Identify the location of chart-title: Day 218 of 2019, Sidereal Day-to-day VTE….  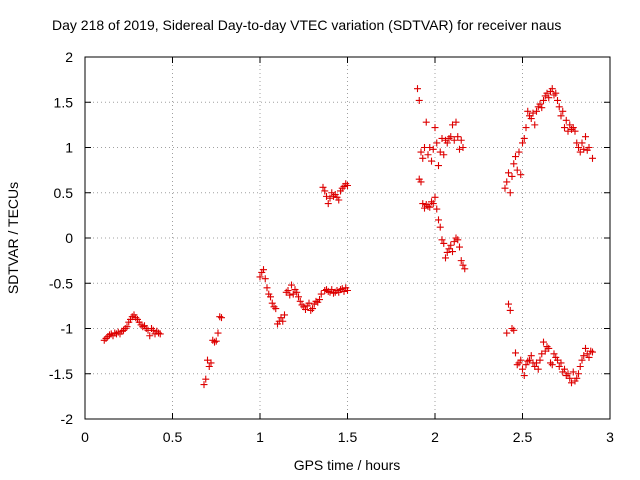
(306, 25).